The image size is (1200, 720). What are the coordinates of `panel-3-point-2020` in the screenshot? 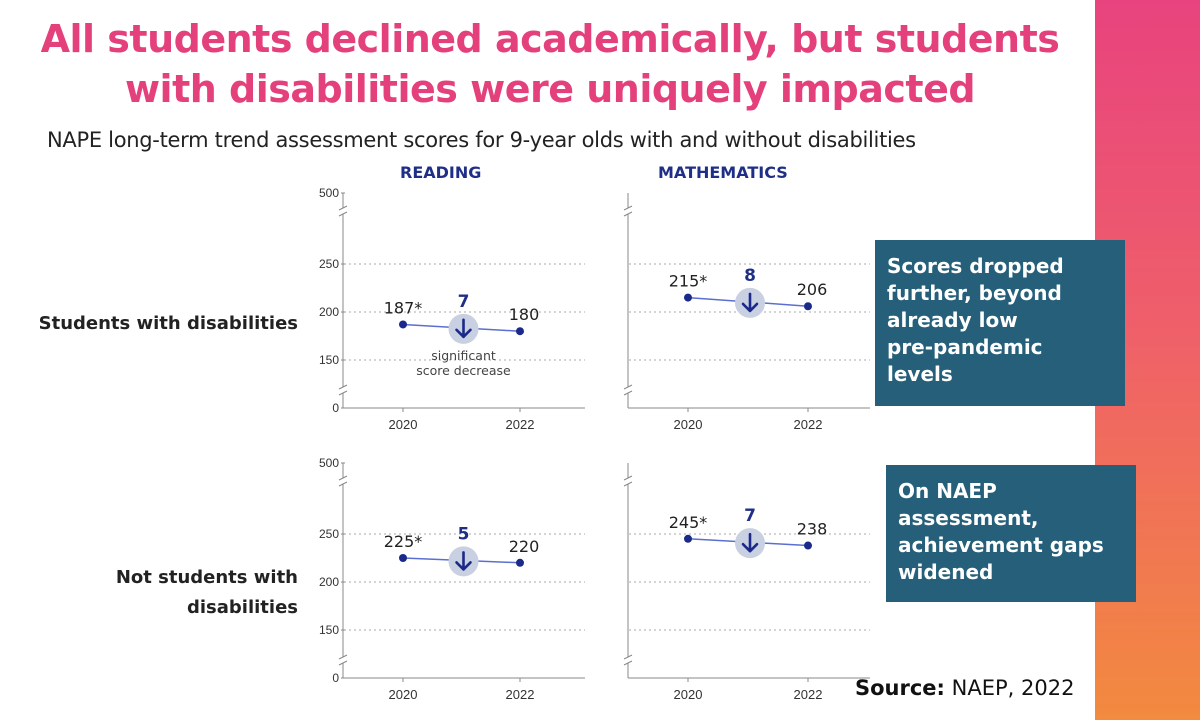 It's located at (403, 558).